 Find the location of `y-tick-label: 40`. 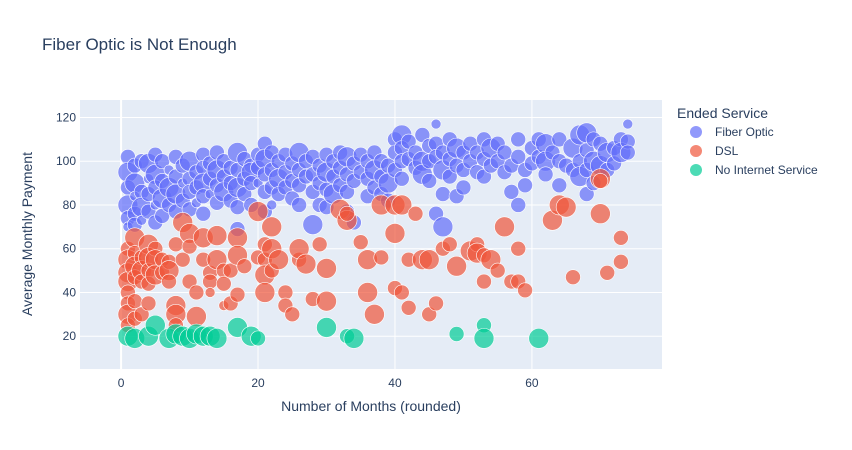

y-tick-label: 40 is located at coordinates (70, 292).